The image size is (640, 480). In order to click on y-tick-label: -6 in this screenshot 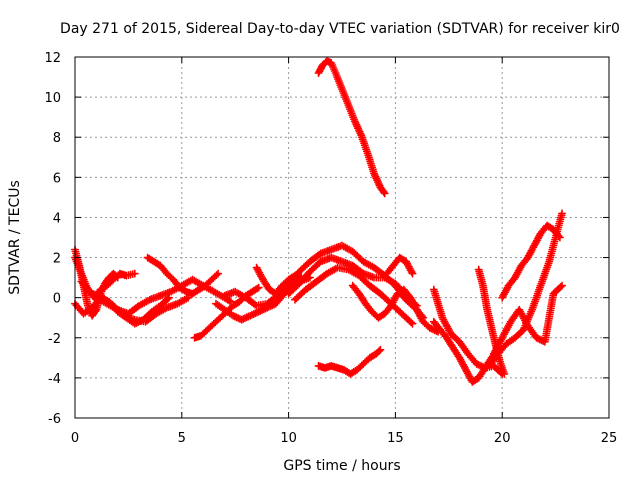, I will do `click(54, 419)`.